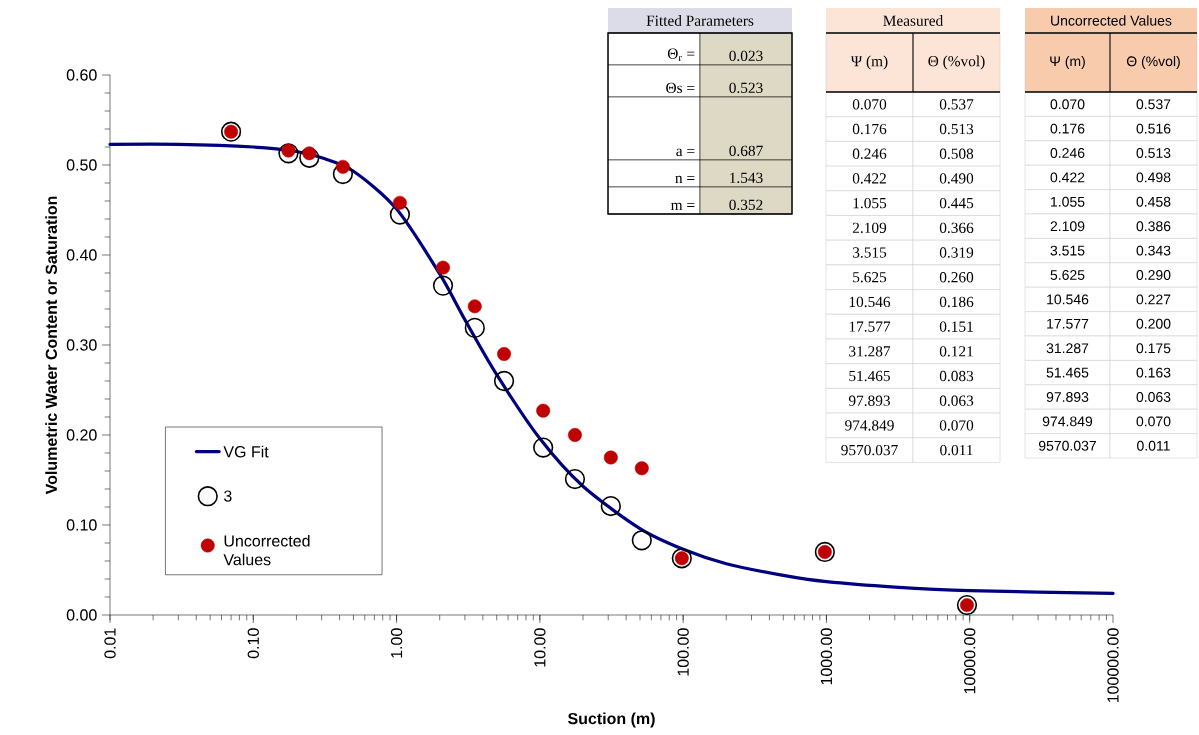 The image size is (1199, 735). I want to click on x-tick-label: 100000.00, so click(1113, 665).